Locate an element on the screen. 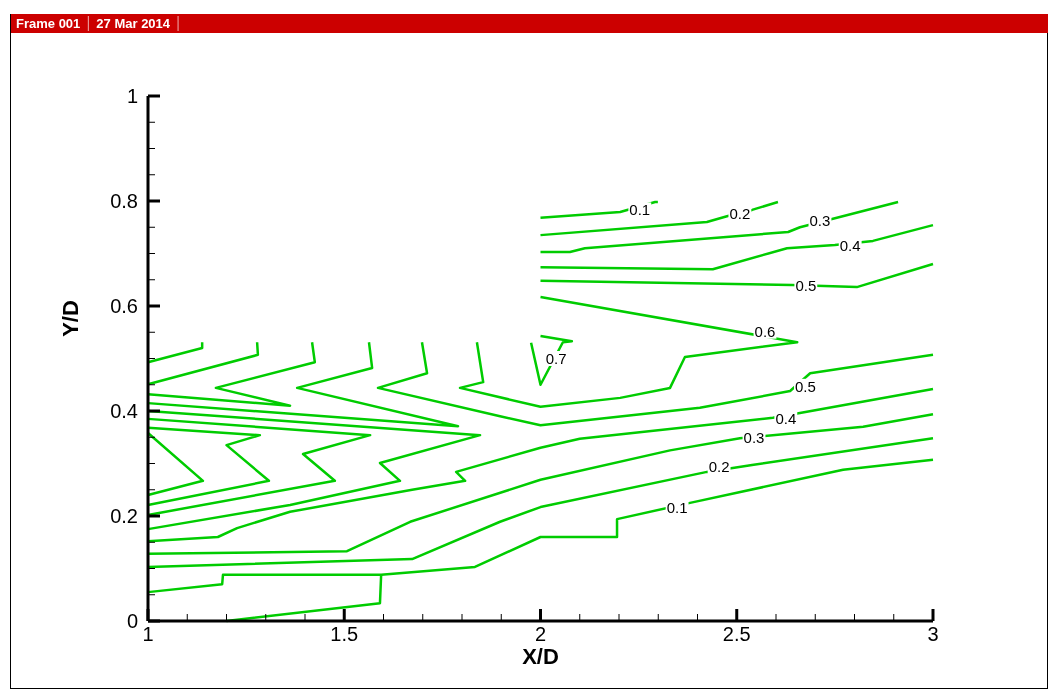  y-tick-label: 0.6 is located at coordinates (124, 306).